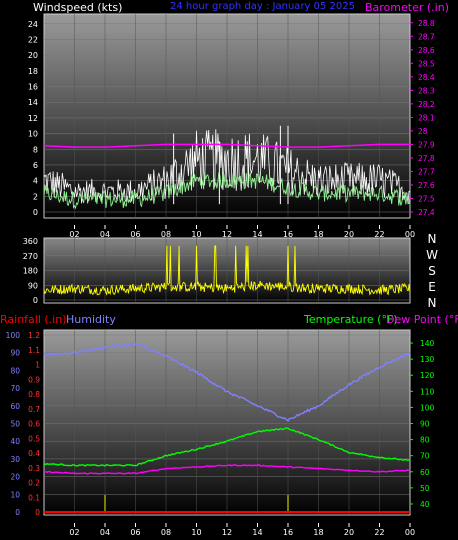 The width and height of the screenshot is (458, 540). Describe the element at coordinates (432, 287) in the screenshot. I see `compass-label: E` at that location.